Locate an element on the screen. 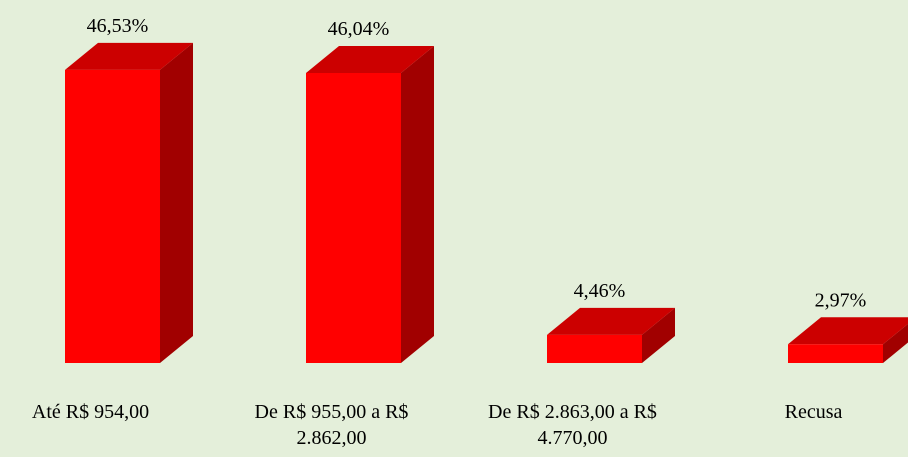 Image resolution: width=908 pixels, height=457 pixels. value-label: 46,53% is located at coordinates (118, 26).